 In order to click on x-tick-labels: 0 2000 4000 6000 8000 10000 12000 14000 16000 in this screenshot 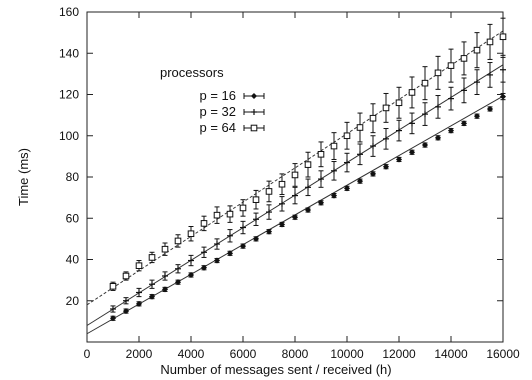, I will do `click(302, 354)`.